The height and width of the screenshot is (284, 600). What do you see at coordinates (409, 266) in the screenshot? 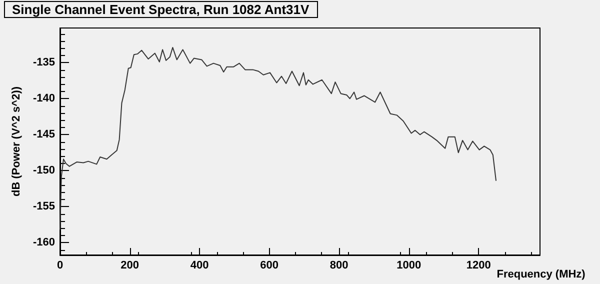
I see `x-tick-label: 1000` at bounding box center [409, 266].